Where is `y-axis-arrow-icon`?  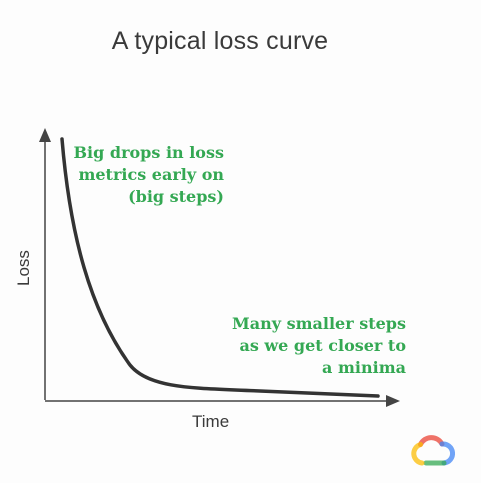 y-axis-arrow-icon is located at coordinates (45, 135).